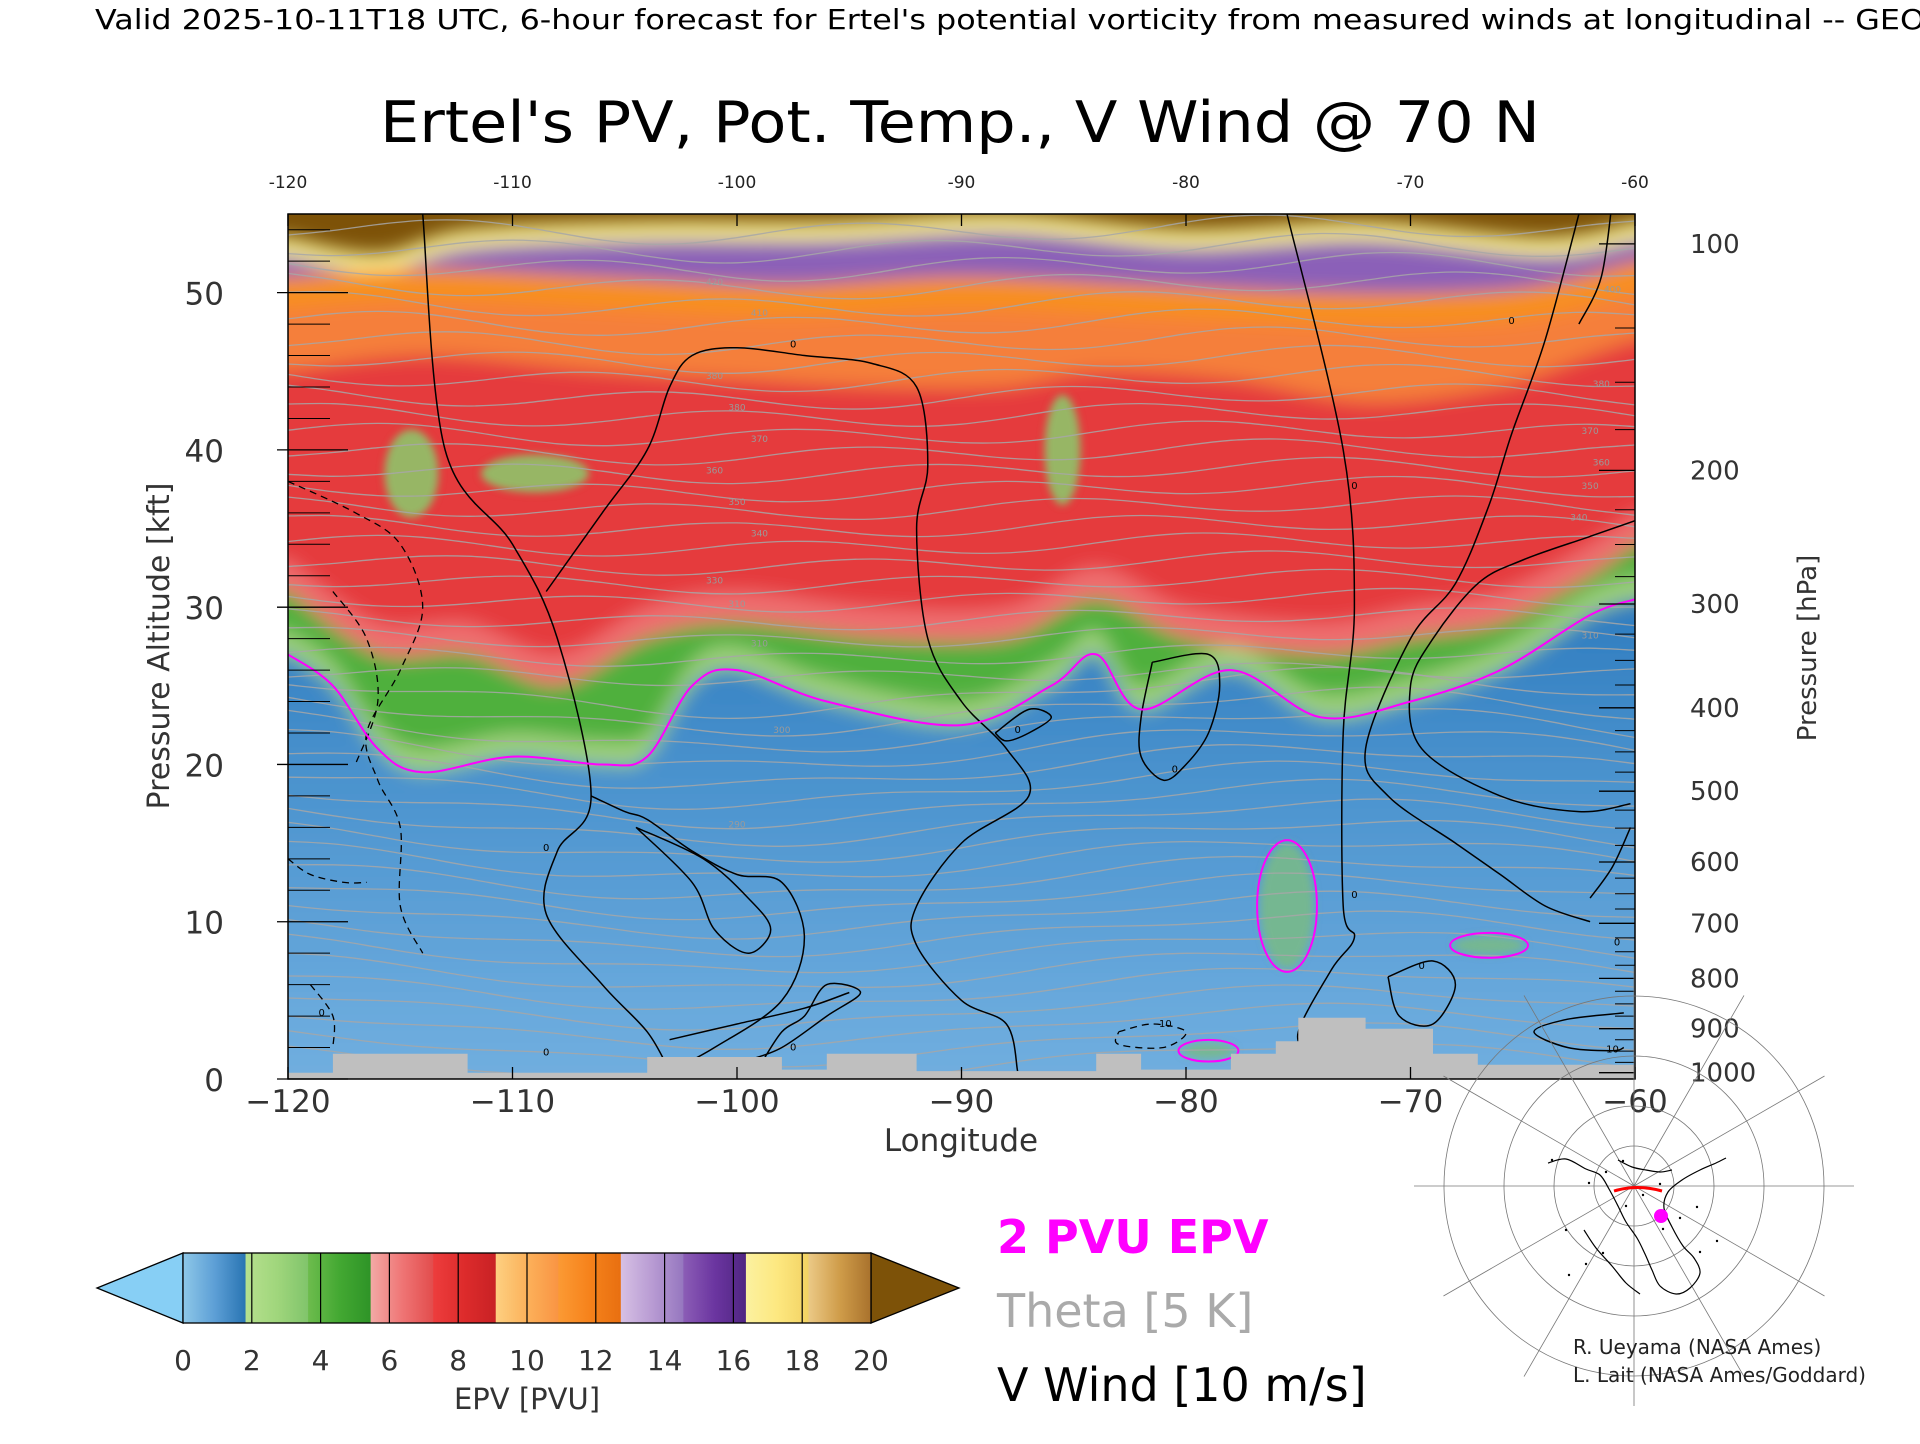 The height and width of the screenshot is (1444, 1920). I want to click on wind-label: -10, so click(1163, 1024).